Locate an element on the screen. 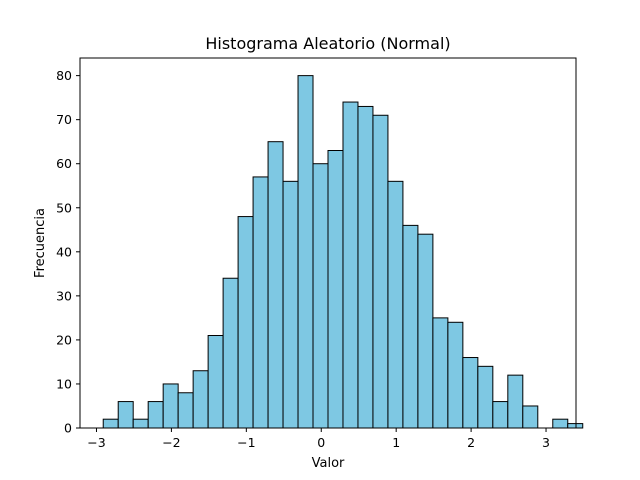 The height and width of the screenshot is (480, 640). y-tick-label: 10 is located at coordinates (64, 383).